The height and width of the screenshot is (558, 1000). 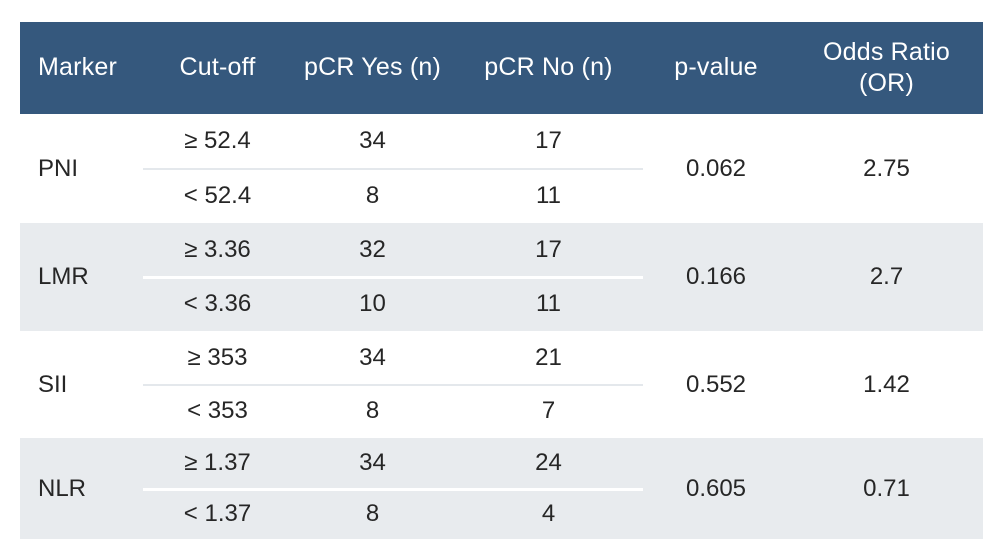 What do you see at coordinates (63, 276) in the screenshot?
I see `marker-name: LMR` at bounding box center [63, 276].